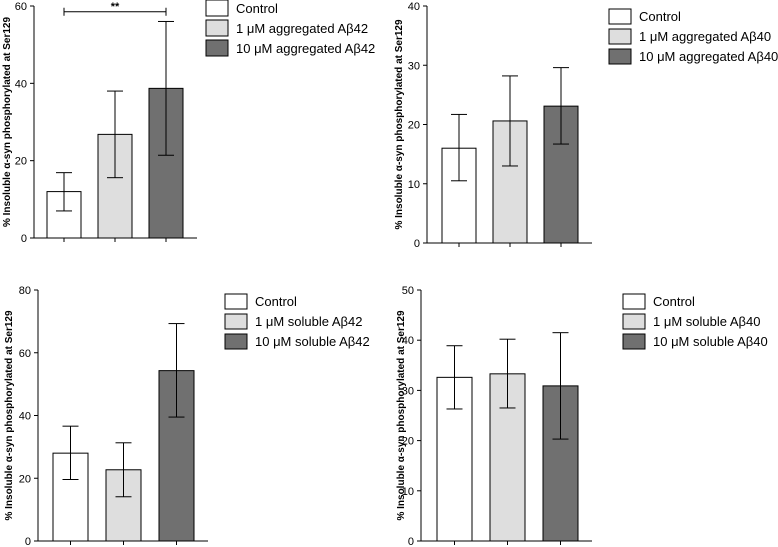  What do you see at coordinates (302, 28) in the screenshot?
I see `legend-label-2: 1 μM aggregated Aβ42` at bounding box center [302, 28].